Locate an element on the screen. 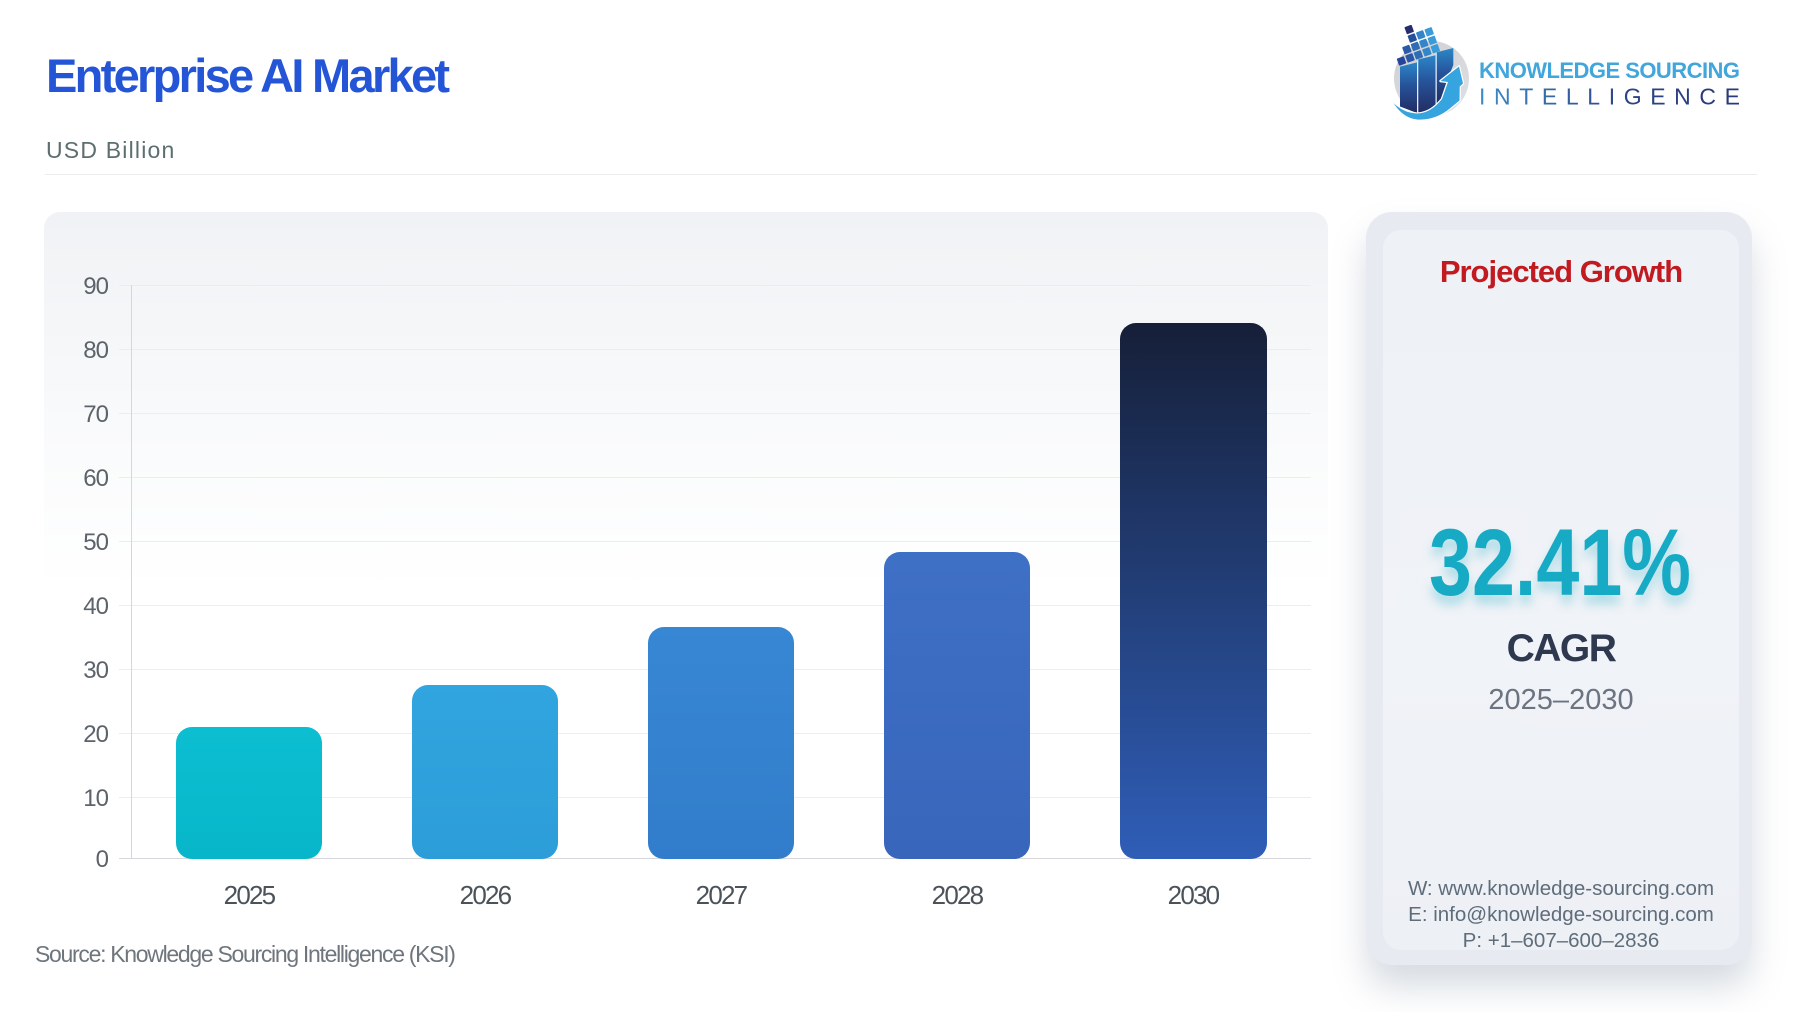 The width and height of the screenshot is (1800, 1012). svg-text: 32.41% is located at coordinates (1560, 563).